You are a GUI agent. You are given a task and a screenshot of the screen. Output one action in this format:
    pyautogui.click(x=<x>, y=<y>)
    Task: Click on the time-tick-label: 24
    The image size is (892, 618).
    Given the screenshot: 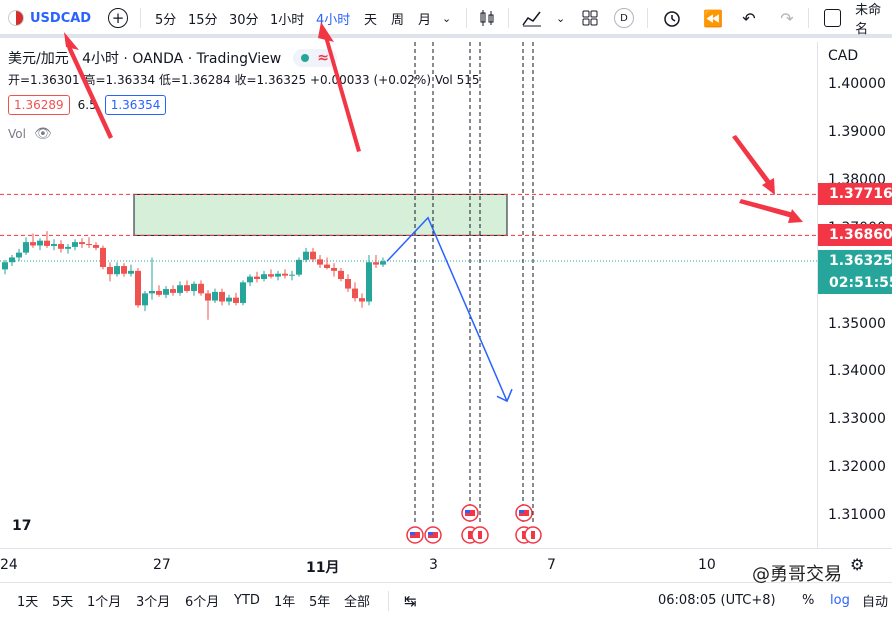 What is the action you would take?
    pyautogui.click(x=9, y=565)
    